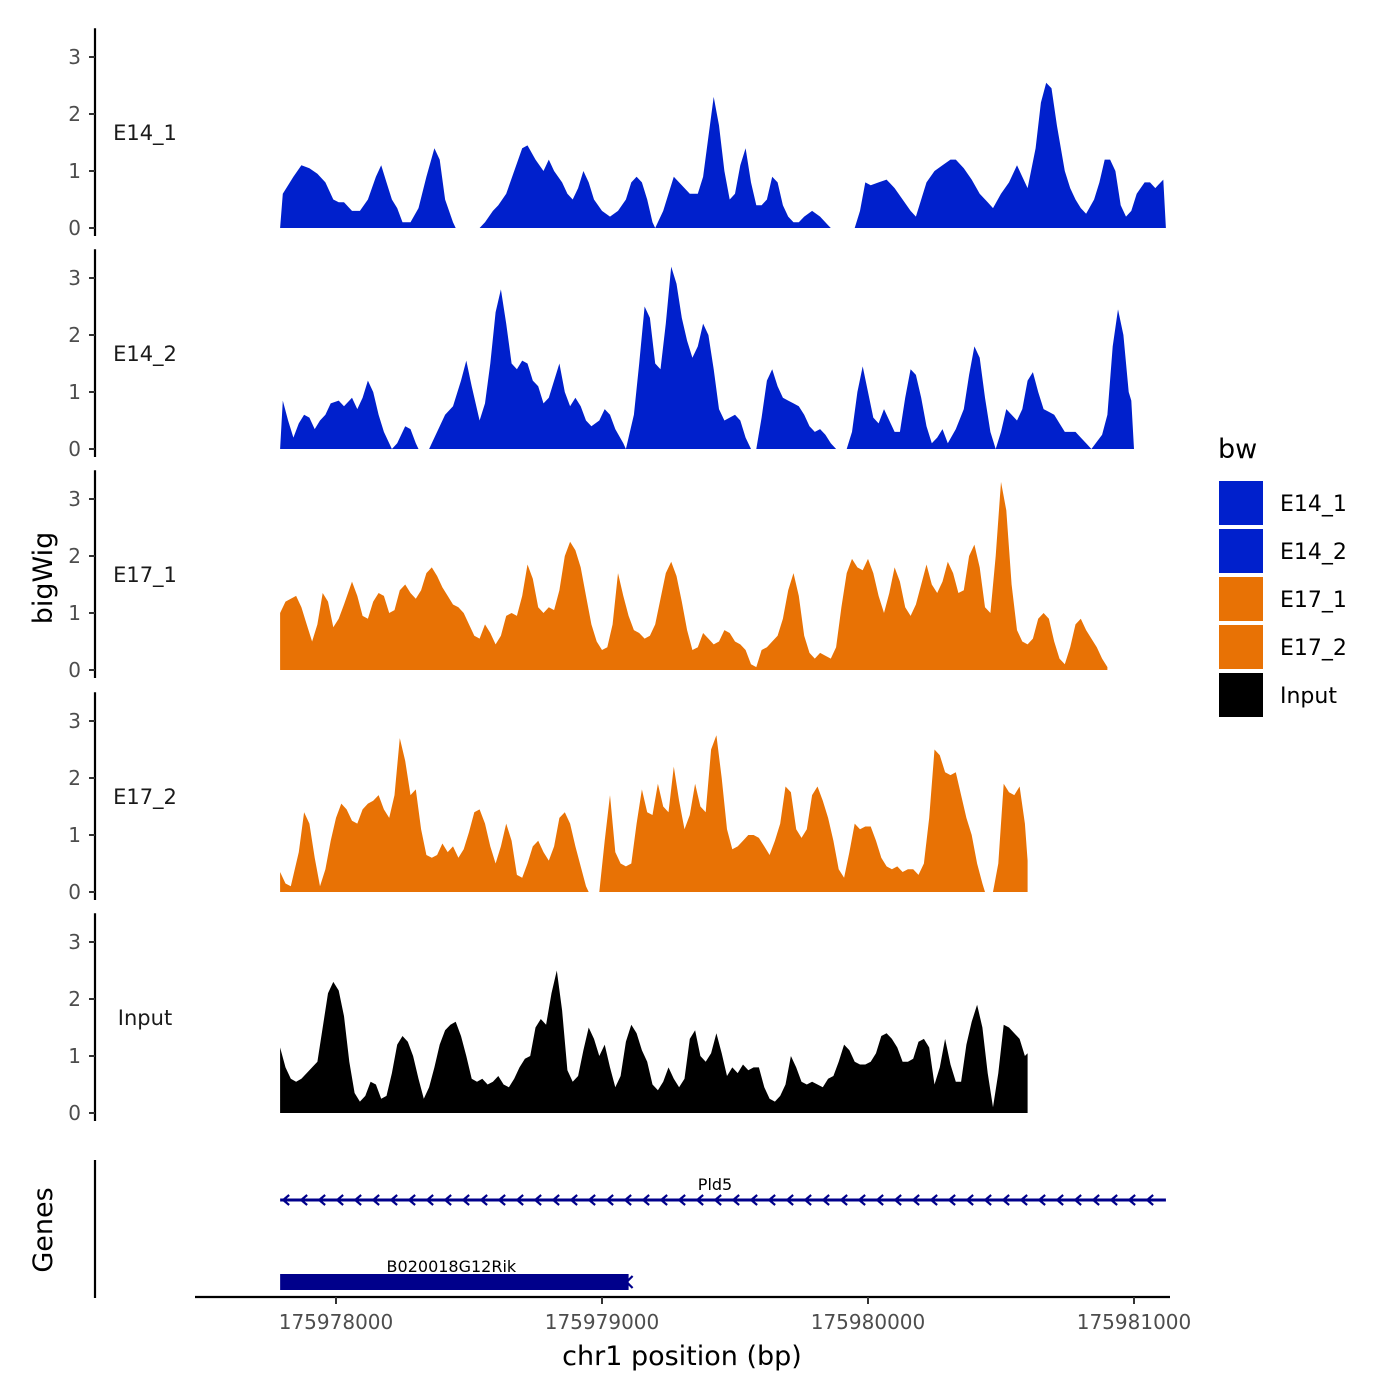 The image size is (1400, 1400). What do you see at coordinates (1283, 599) in the screenshot?
I see `legend-item-E17_1: E17_1` at bounding box center [1283, 599].